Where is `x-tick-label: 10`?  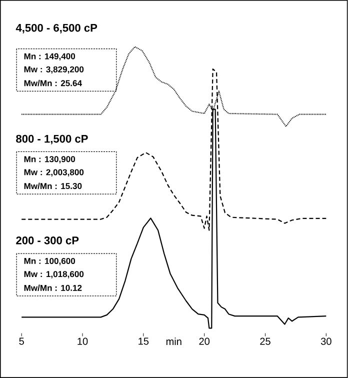
x-tick-label: 10 is located at coordinates (83, 341).